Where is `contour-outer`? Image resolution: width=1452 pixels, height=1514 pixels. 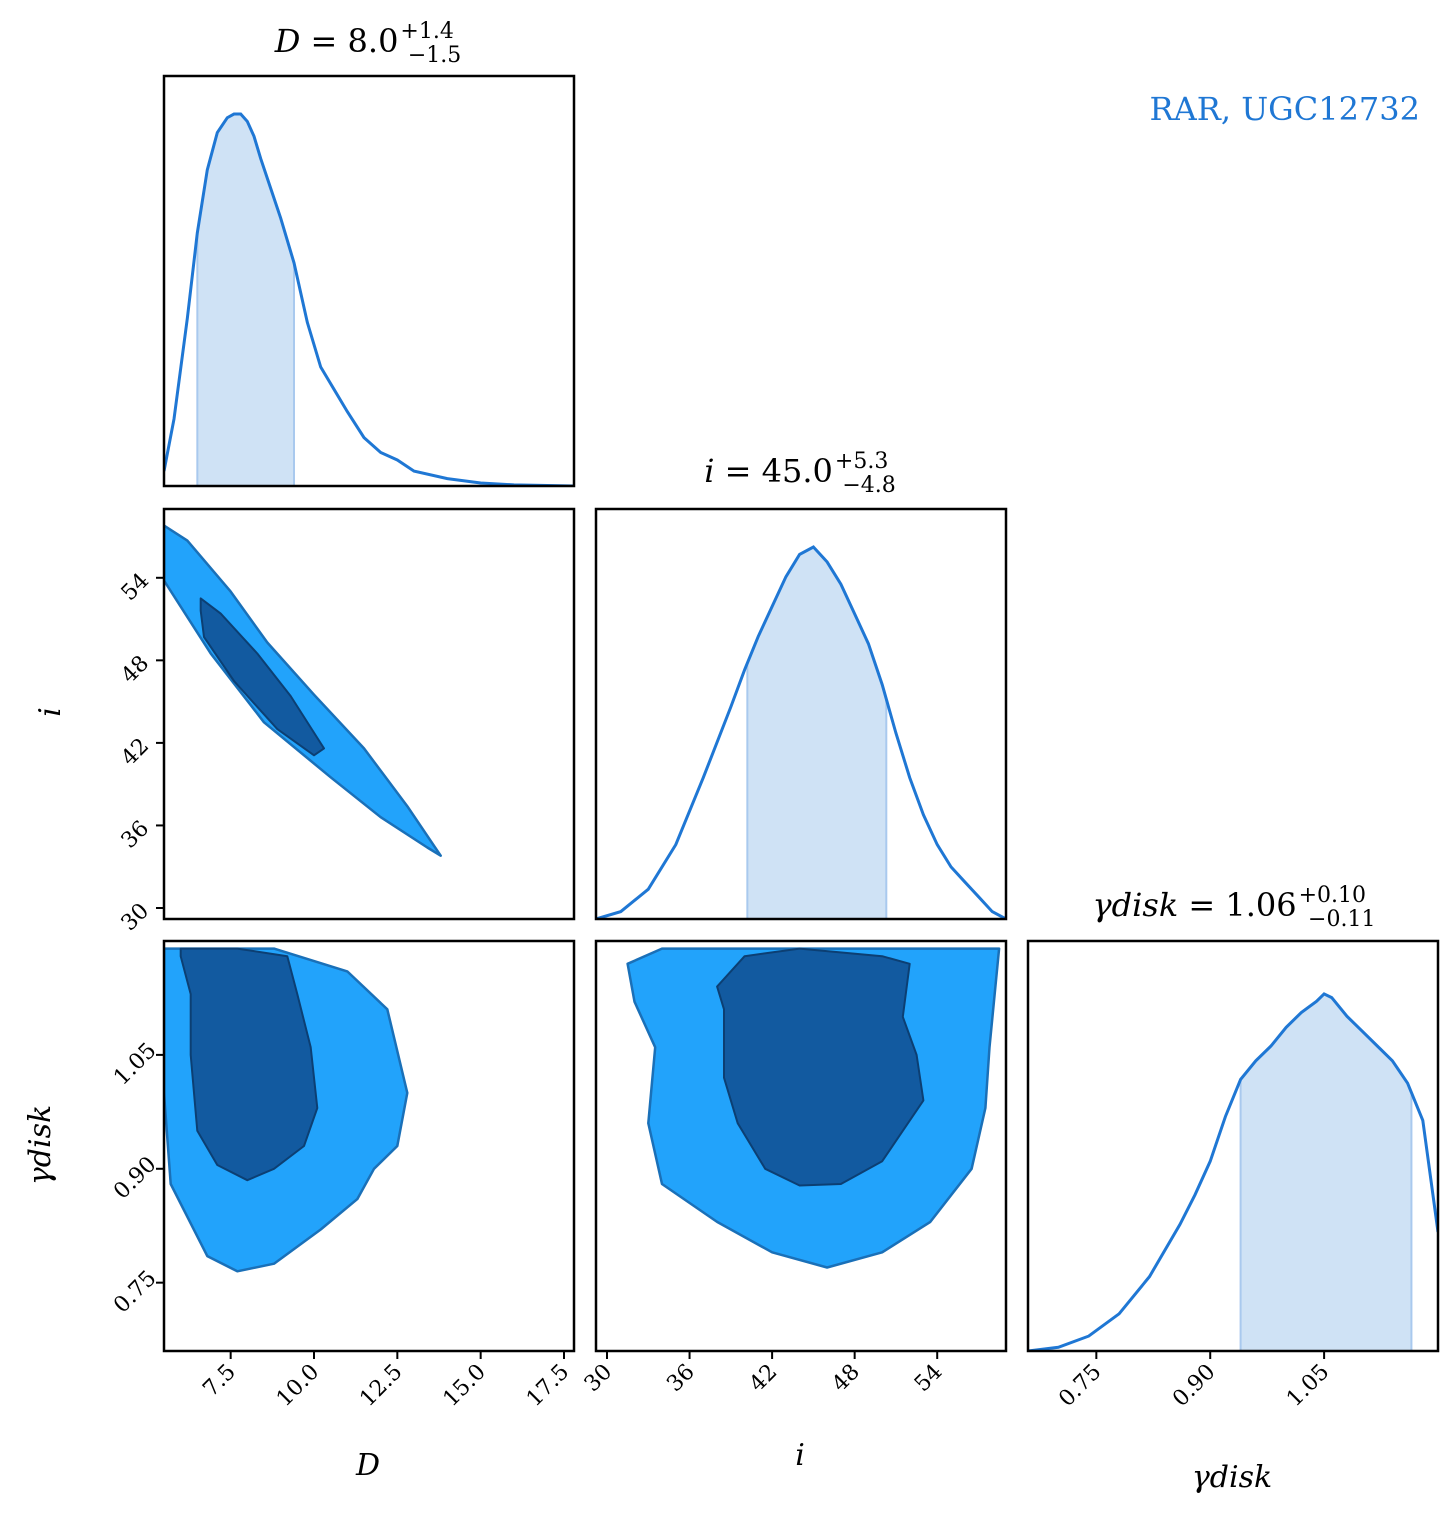
contour-outer is located at coordinates (303, 690).